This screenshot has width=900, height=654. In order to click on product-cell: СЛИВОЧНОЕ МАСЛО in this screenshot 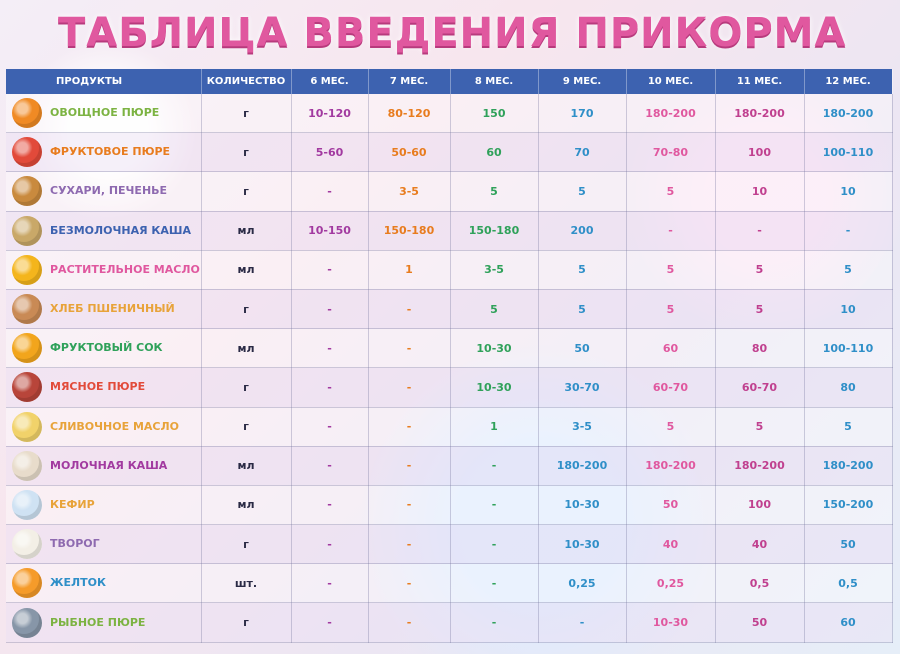, I will do `click(104, 427)`.